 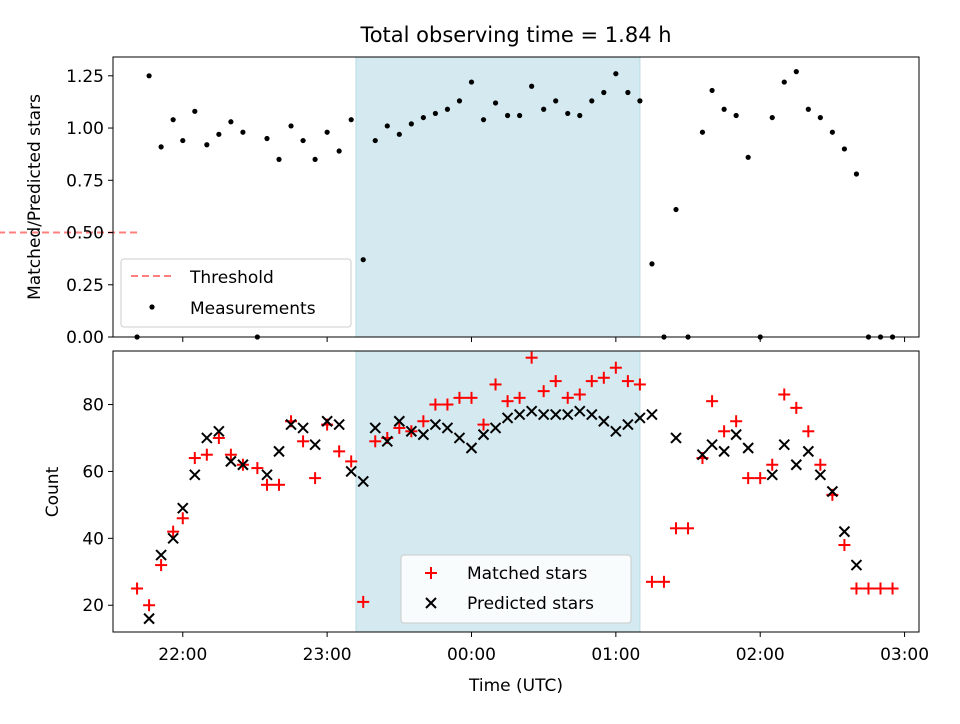 What do you see at coordinates (53, 491) in the screenshot?
I see `count-y-axis-label: Count` at bounding box center [53, 491].